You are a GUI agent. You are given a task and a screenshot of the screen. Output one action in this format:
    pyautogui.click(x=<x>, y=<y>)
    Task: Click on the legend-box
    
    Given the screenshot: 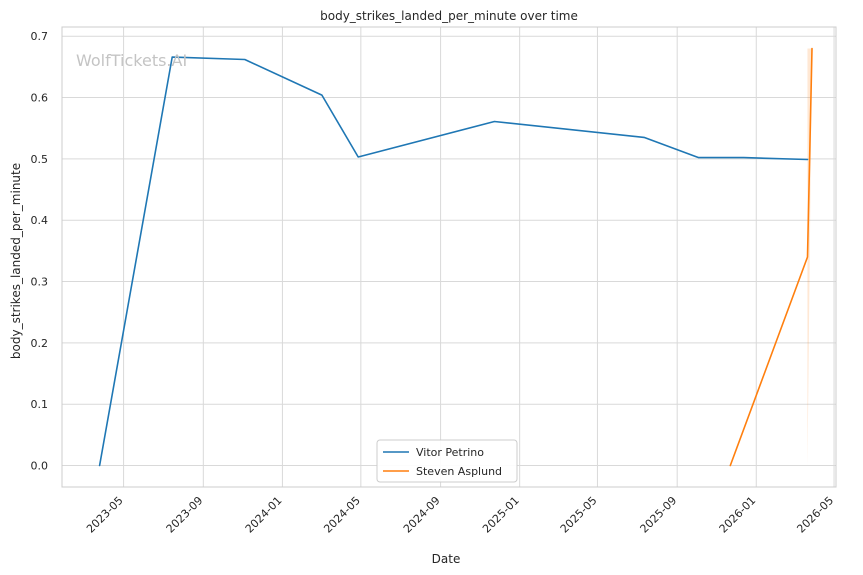 What is the action you would take?
    pyautogui.click(x=447, y=461)
    